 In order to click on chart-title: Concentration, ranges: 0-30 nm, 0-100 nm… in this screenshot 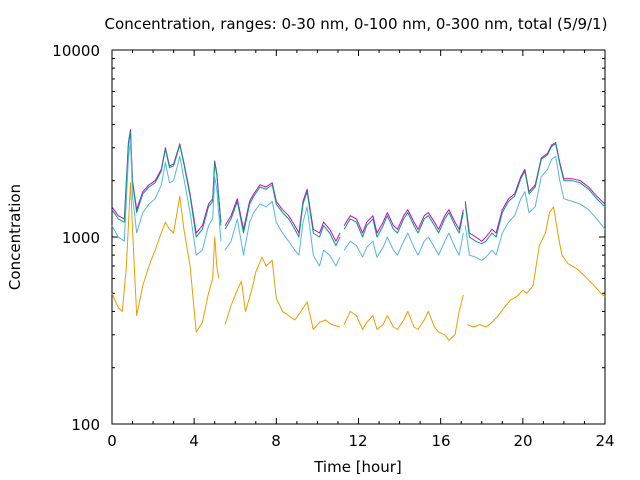, I will do `click(356, 24)`.